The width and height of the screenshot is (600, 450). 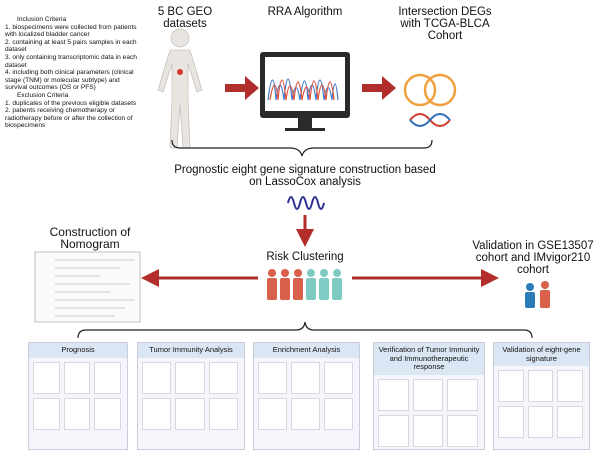 I want to click on result-panel: Validation of eight-gene signature, so click(x=541, y=396).